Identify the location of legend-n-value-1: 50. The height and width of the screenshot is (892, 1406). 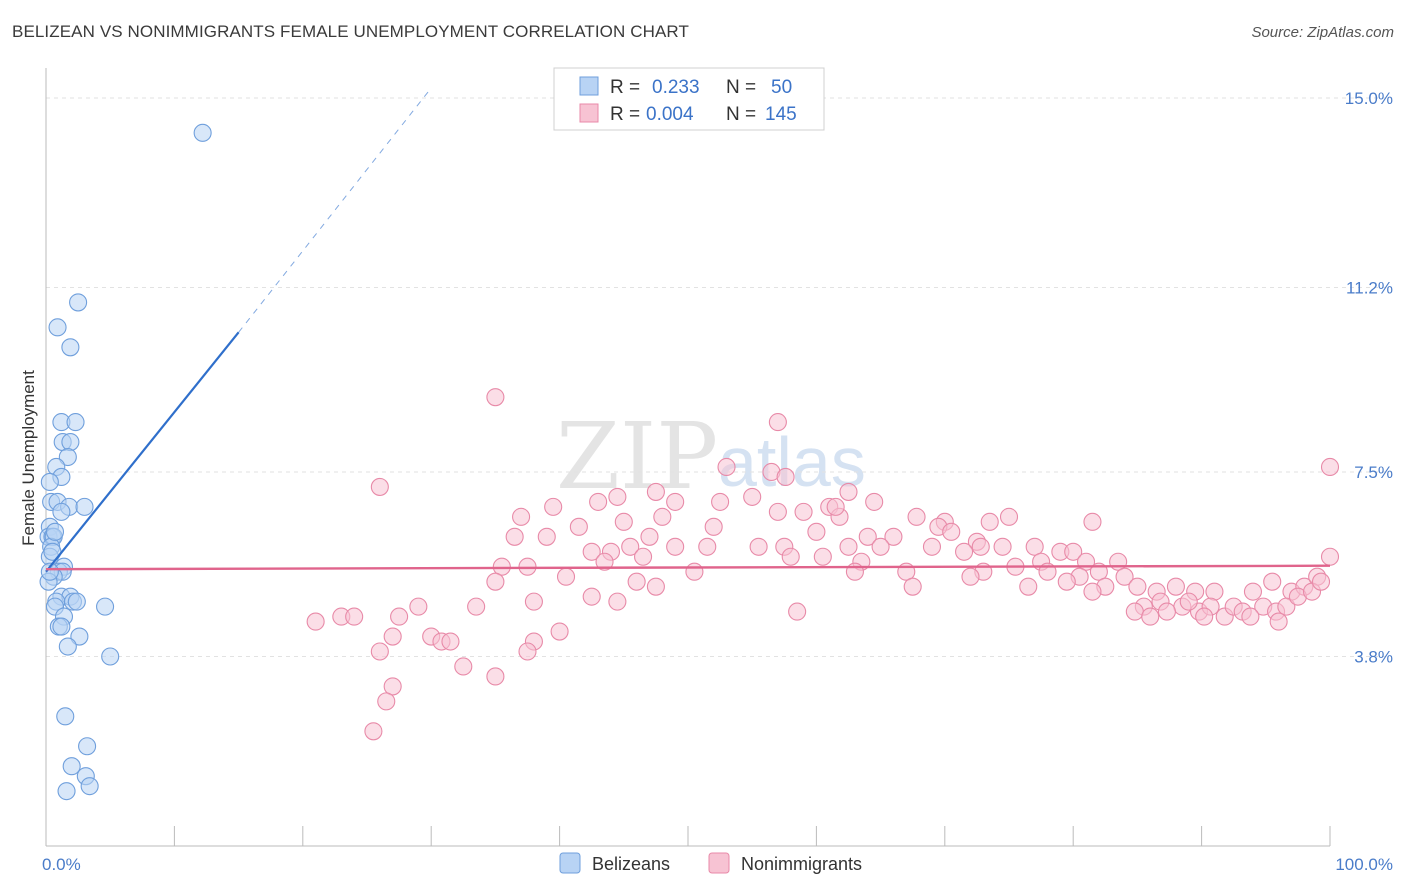
(781, 87).